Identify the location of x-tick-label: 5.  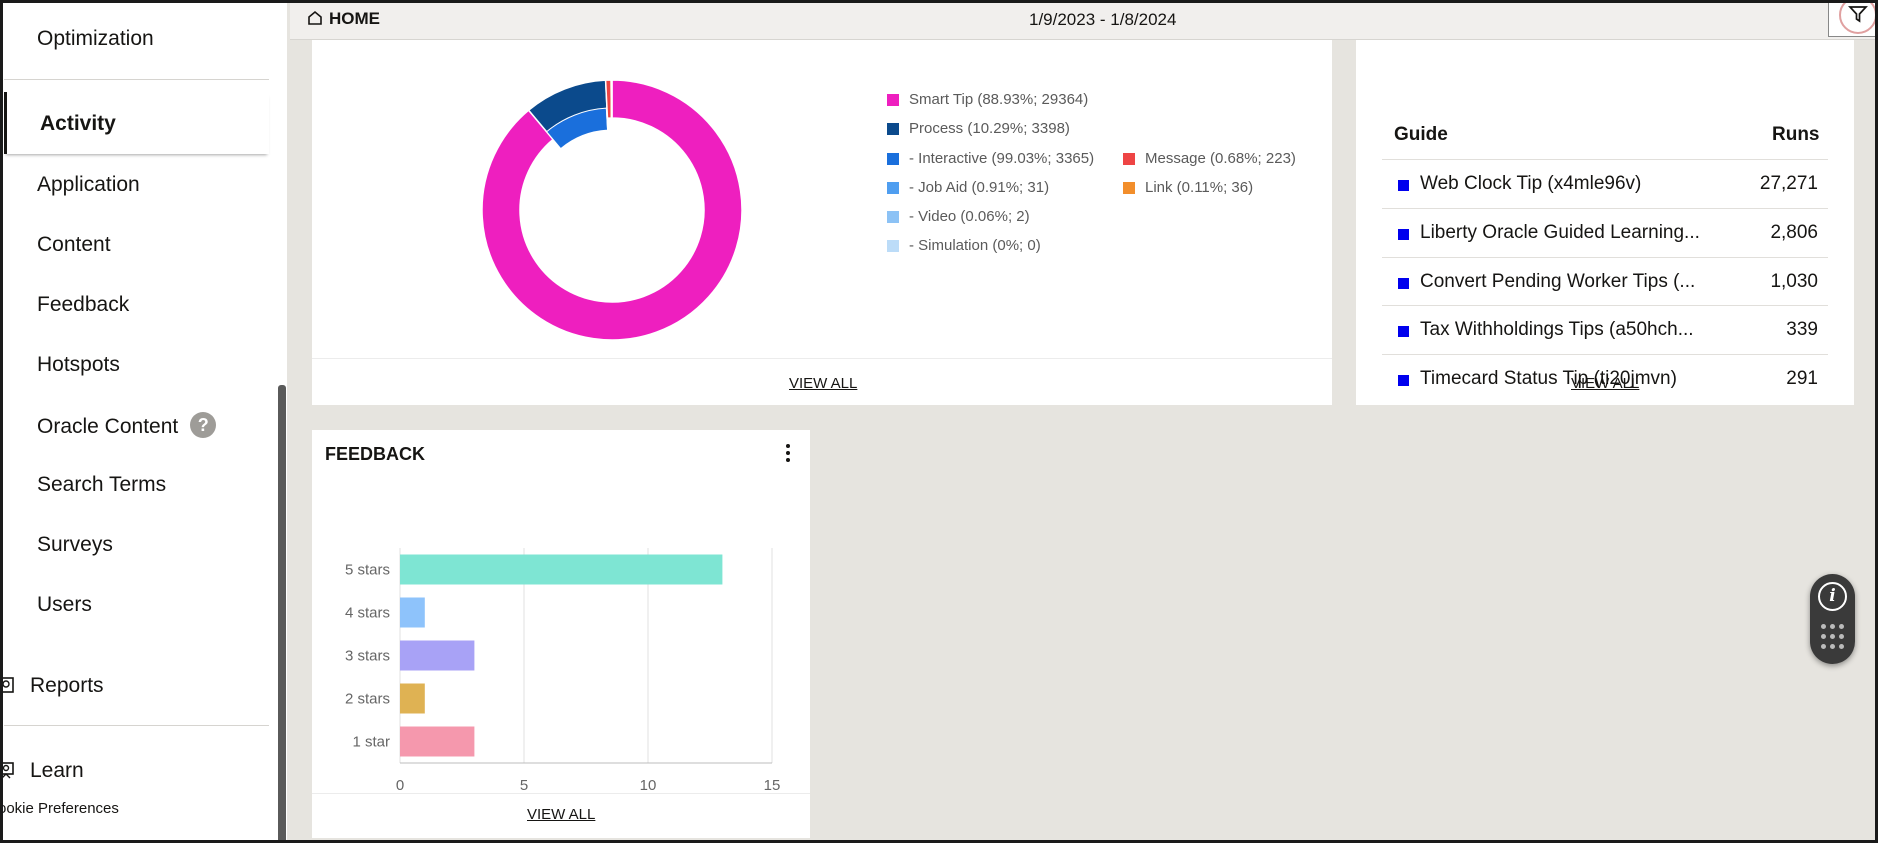
(524, 785).